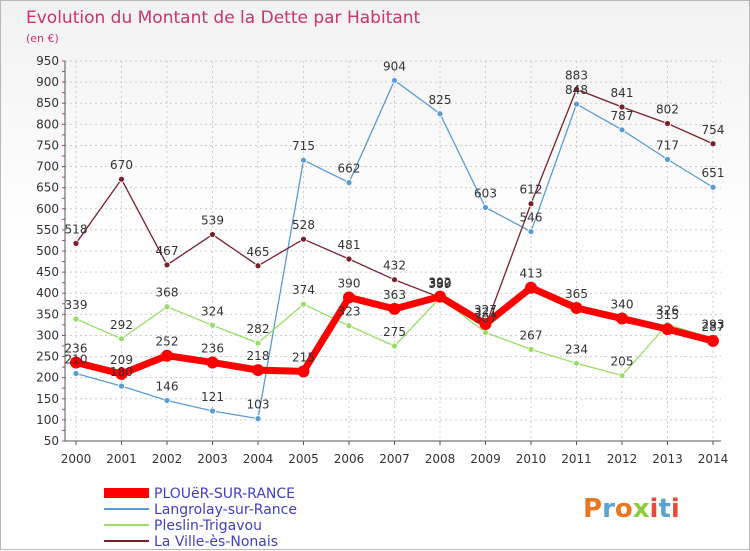 The height and width of the screenshot is (551, 750). What do you see at coordinates (713, 459) in the screenshot?
I see `x-tick-label: 2014` at bounding box center [713, 459].